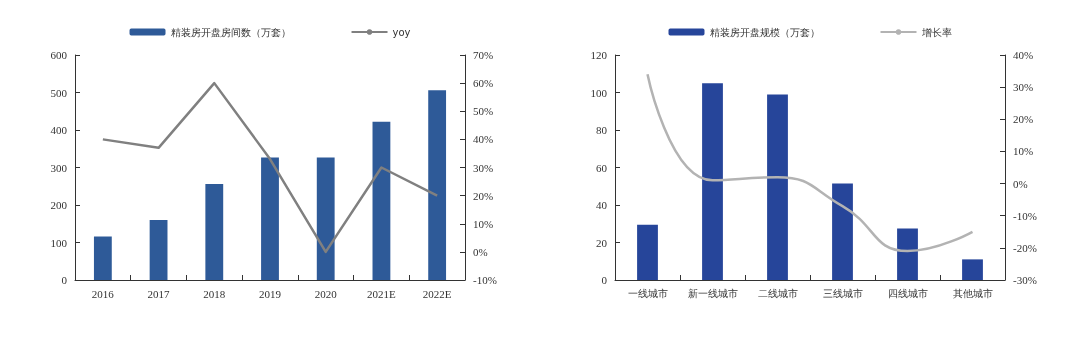 This screenshot has height=342, width=1080. I want to click on x-tick-label: 2019, so click(270, 293).